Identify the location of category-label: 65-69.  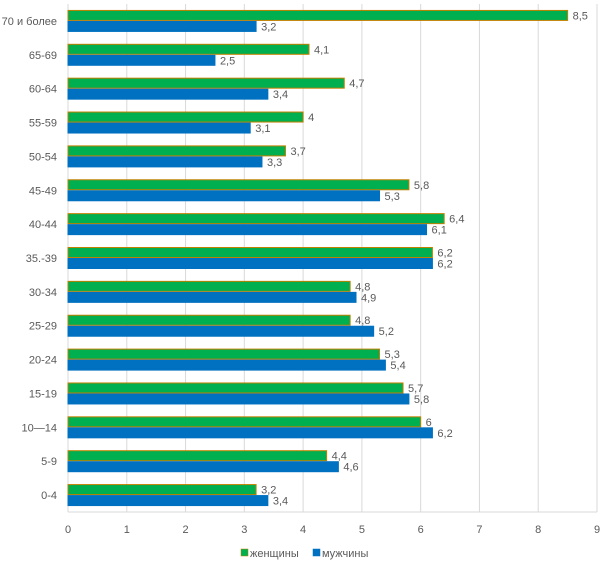
(43, 56).